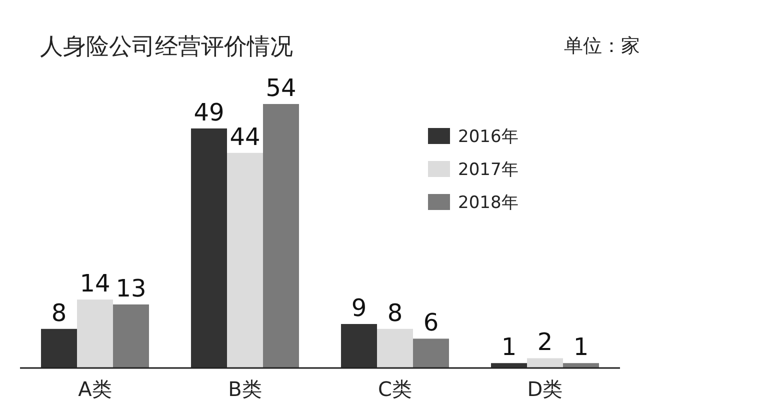 The width and height of the screenshot is (764, 416). I want to click on data-label: 44, so click(245, 136).